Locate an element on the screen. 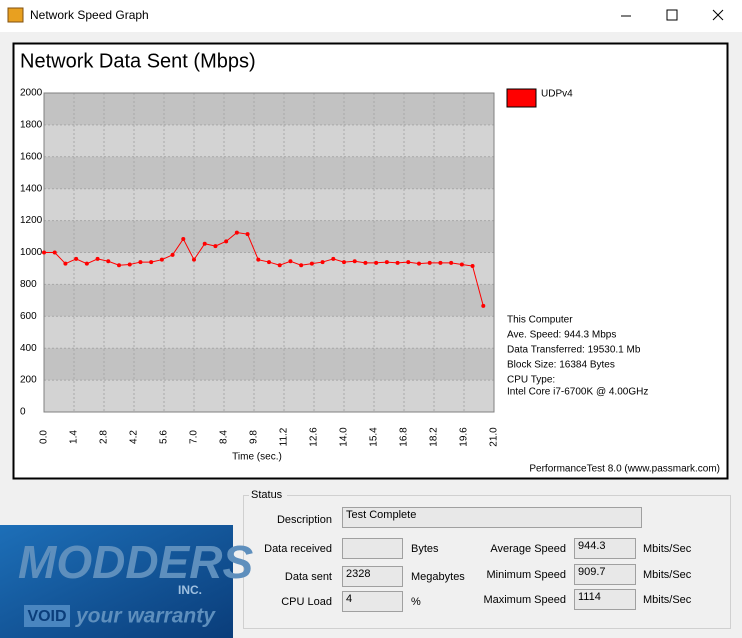 The image size is (742, 638). info-text: CPU Type: is located at coordinates (531, 380).